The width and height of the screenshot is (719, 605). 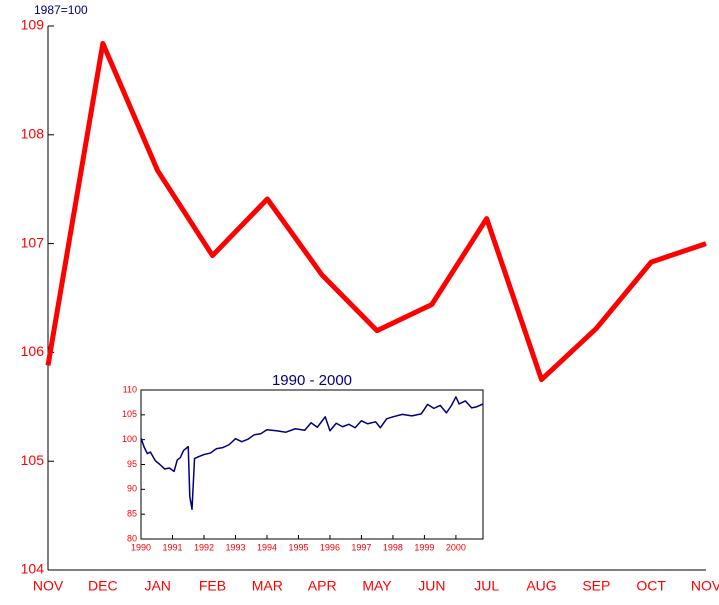 I want to click on y-tick-label: 104, so click(x=33, y=569).